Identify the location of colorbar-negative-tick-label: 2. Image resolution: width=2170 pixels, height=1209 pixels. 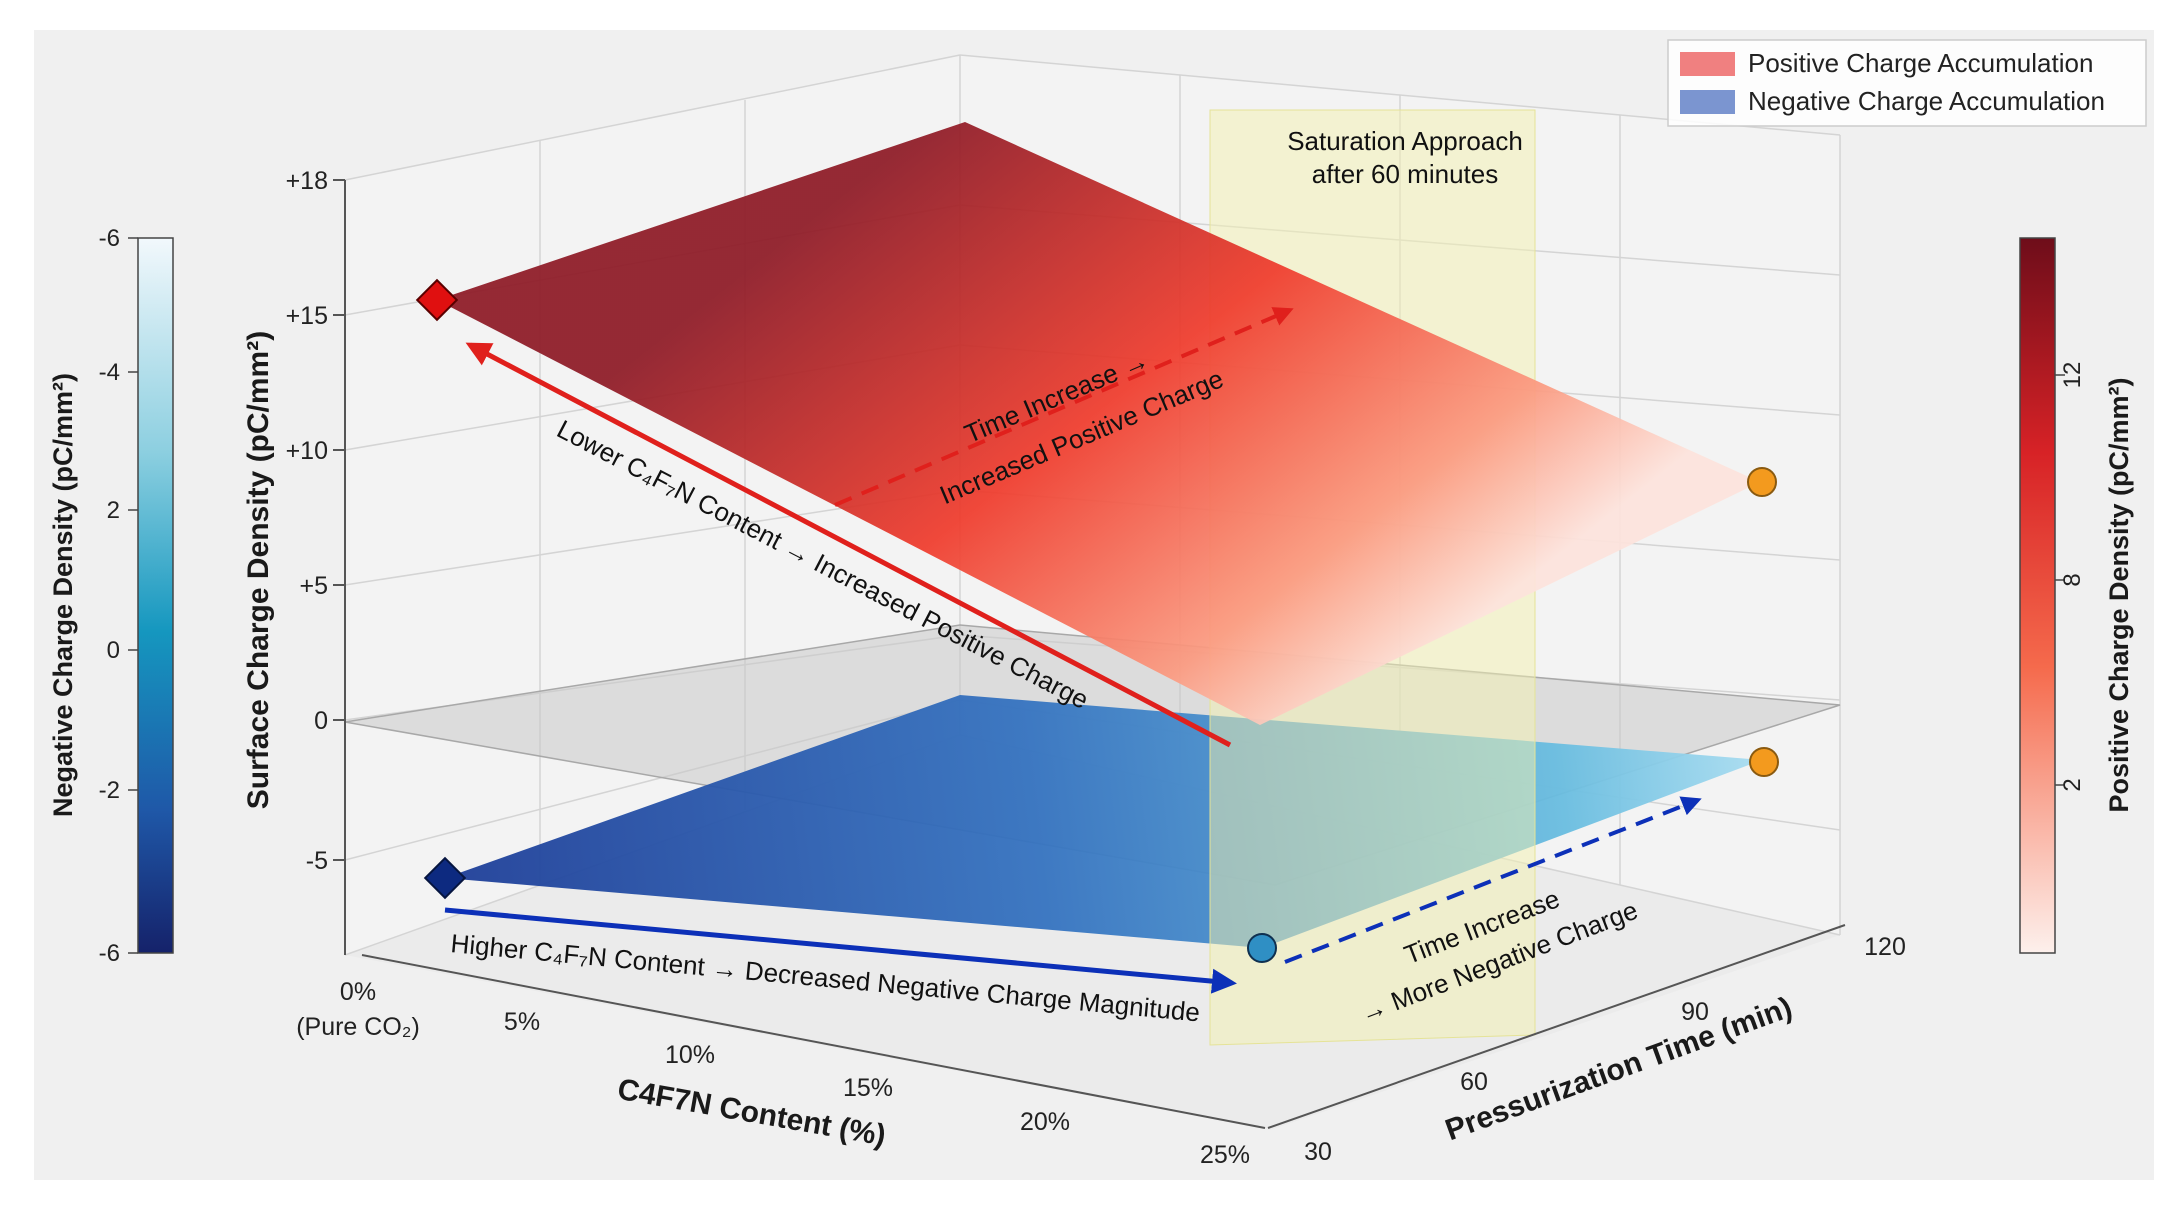
(113, 510).